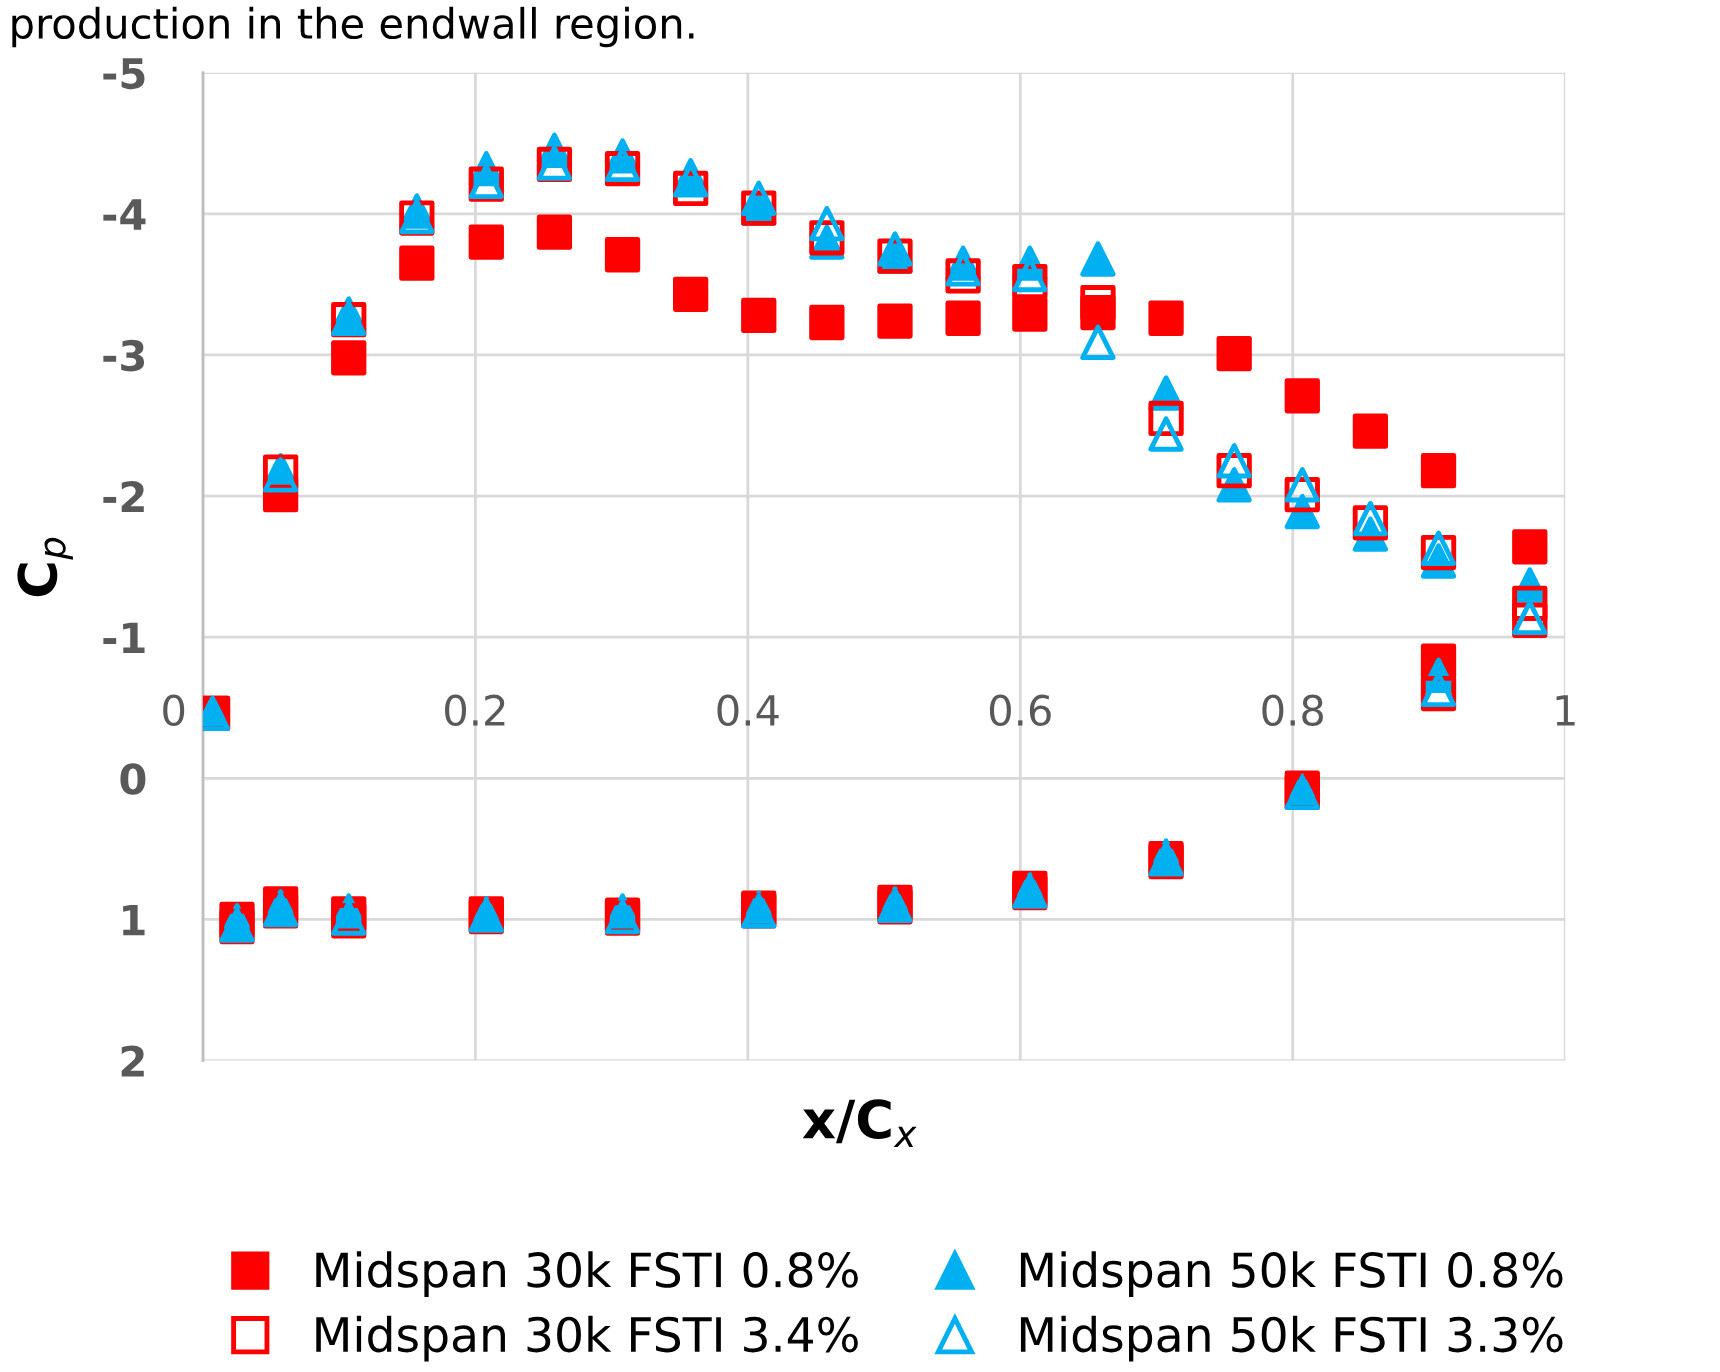 This screenshot has height=1372, width=1720. What do you see at coordinates (1291, 1274) in the screenshot?
I see `legend-label: Midspan 50k FSTI 0.8%` at bounding box center [1291, 1274].